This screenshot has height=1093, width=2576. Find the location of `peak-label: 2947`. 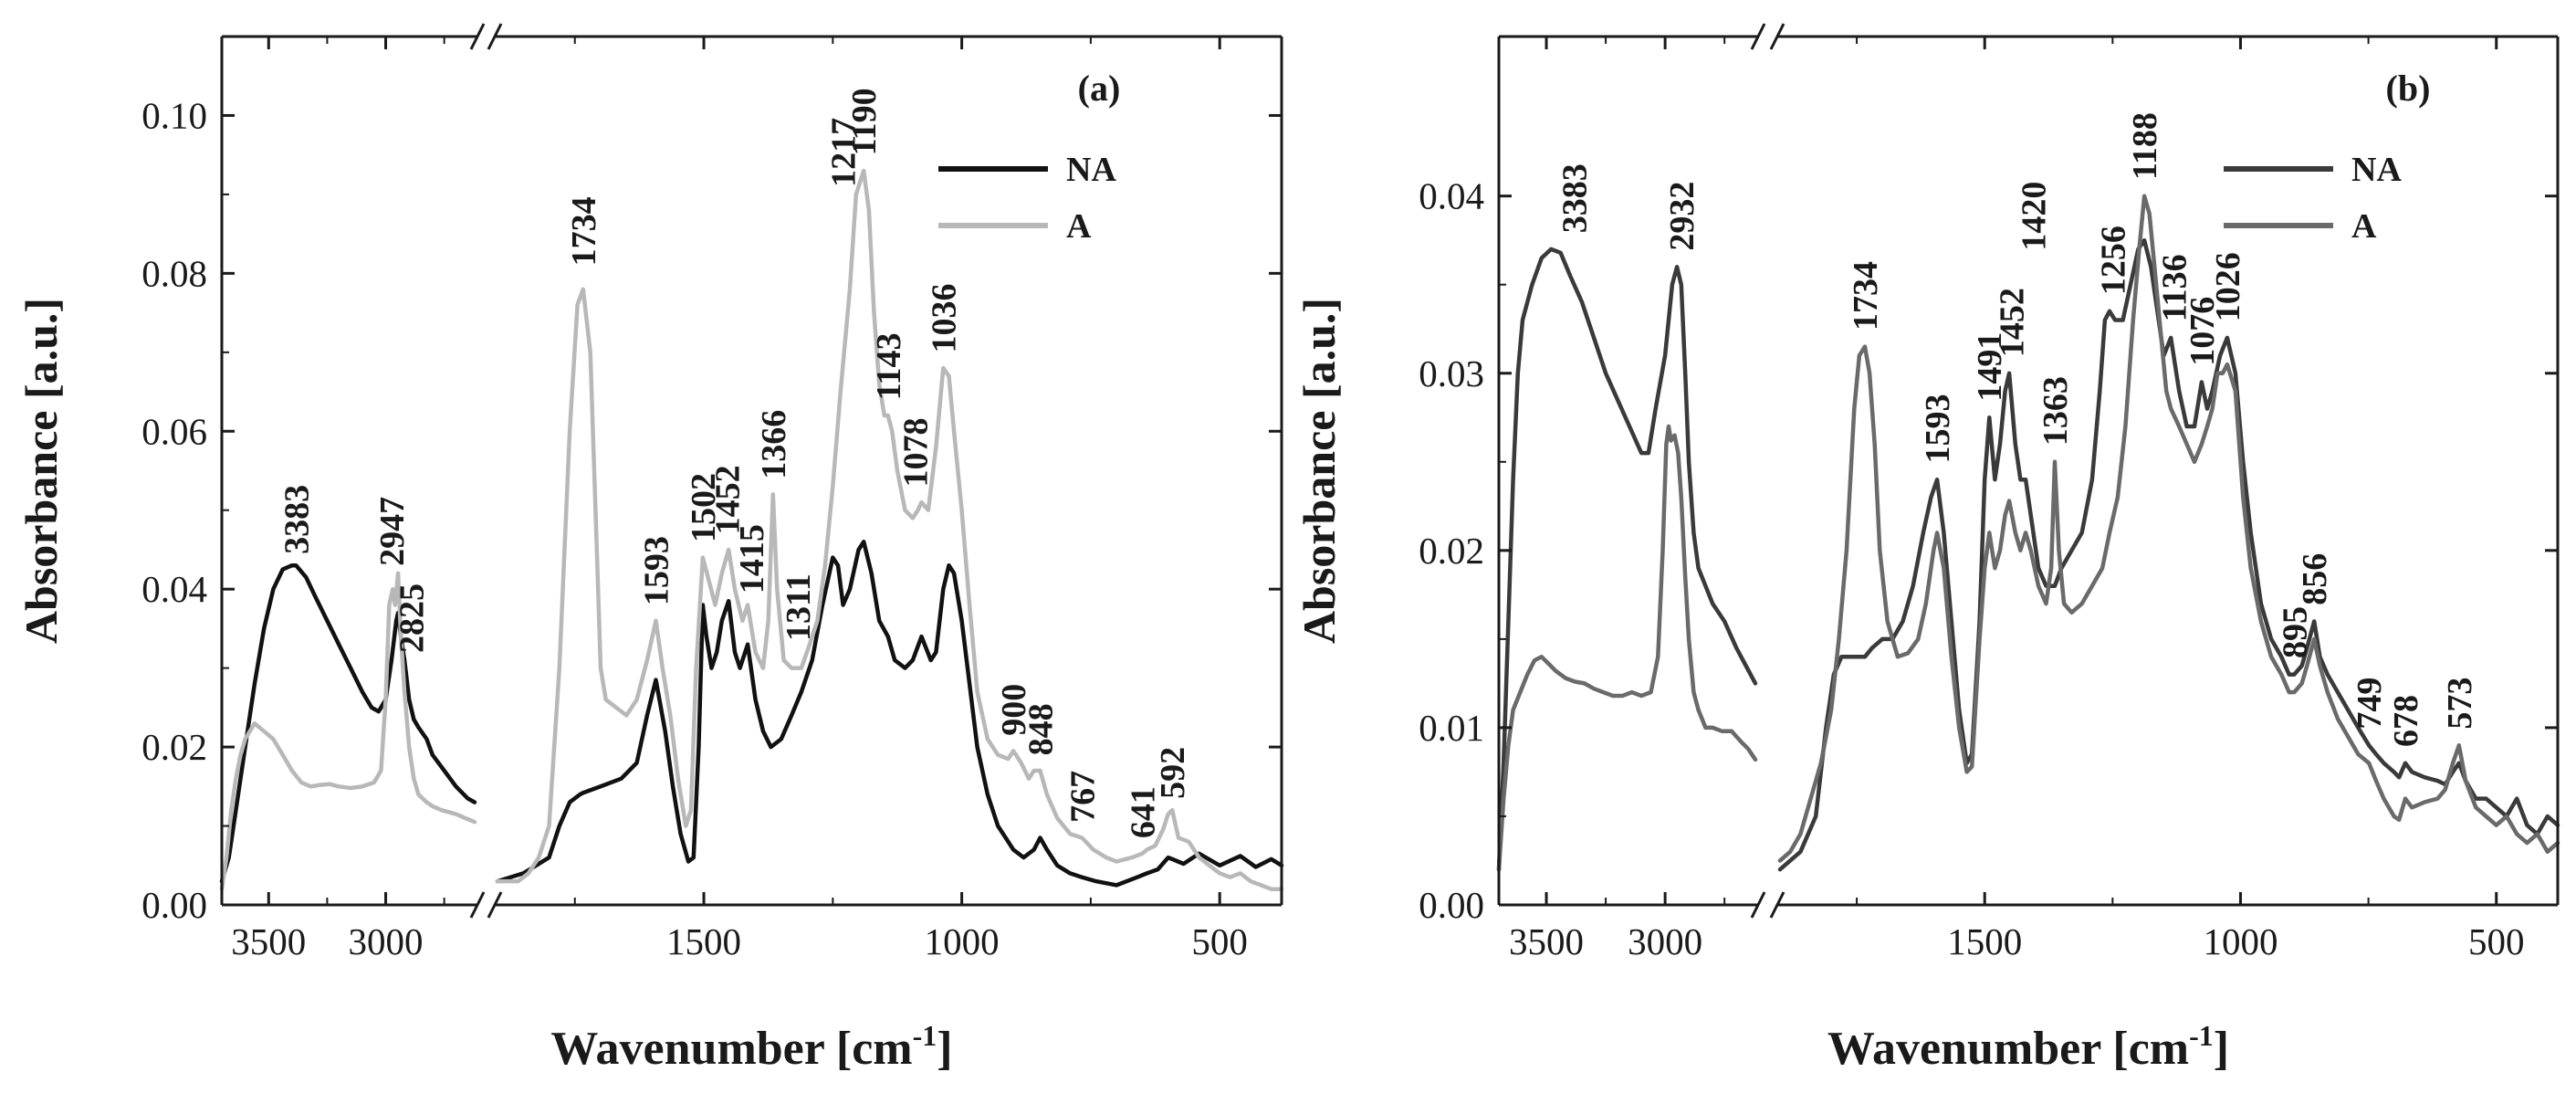

peak-label: 2947 is located at coordinates (392, 532).